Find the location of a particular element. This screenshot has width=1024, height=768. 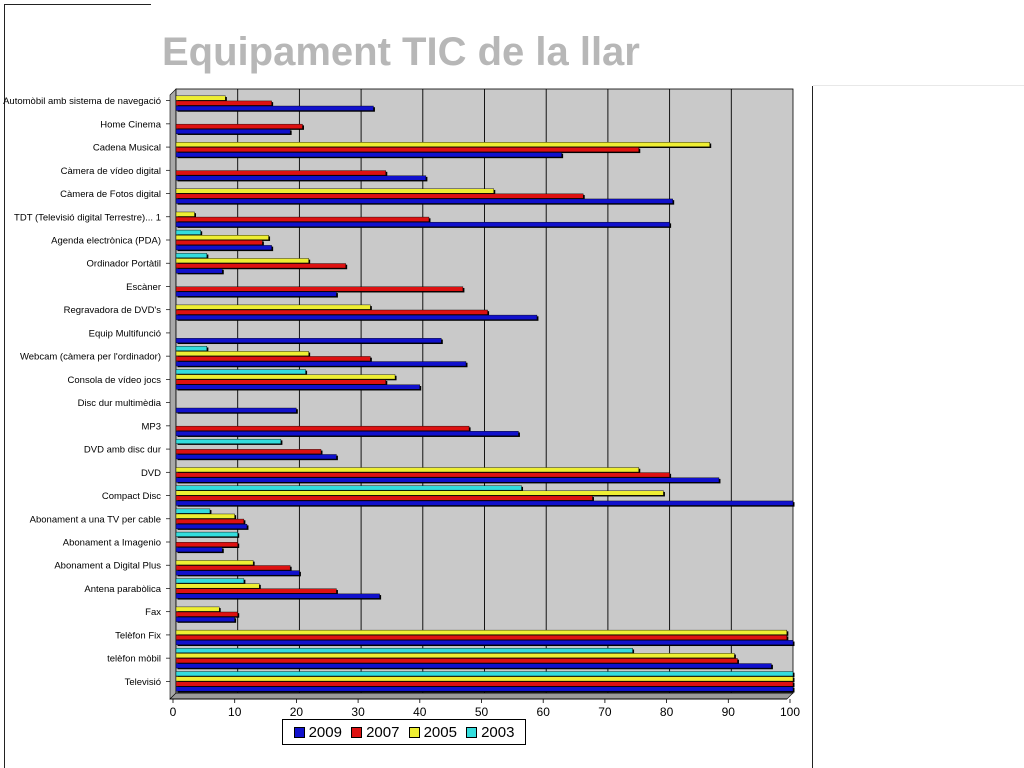

chart-legend: 2009 2007 2005 2003 is located at coordinates (404, 732).